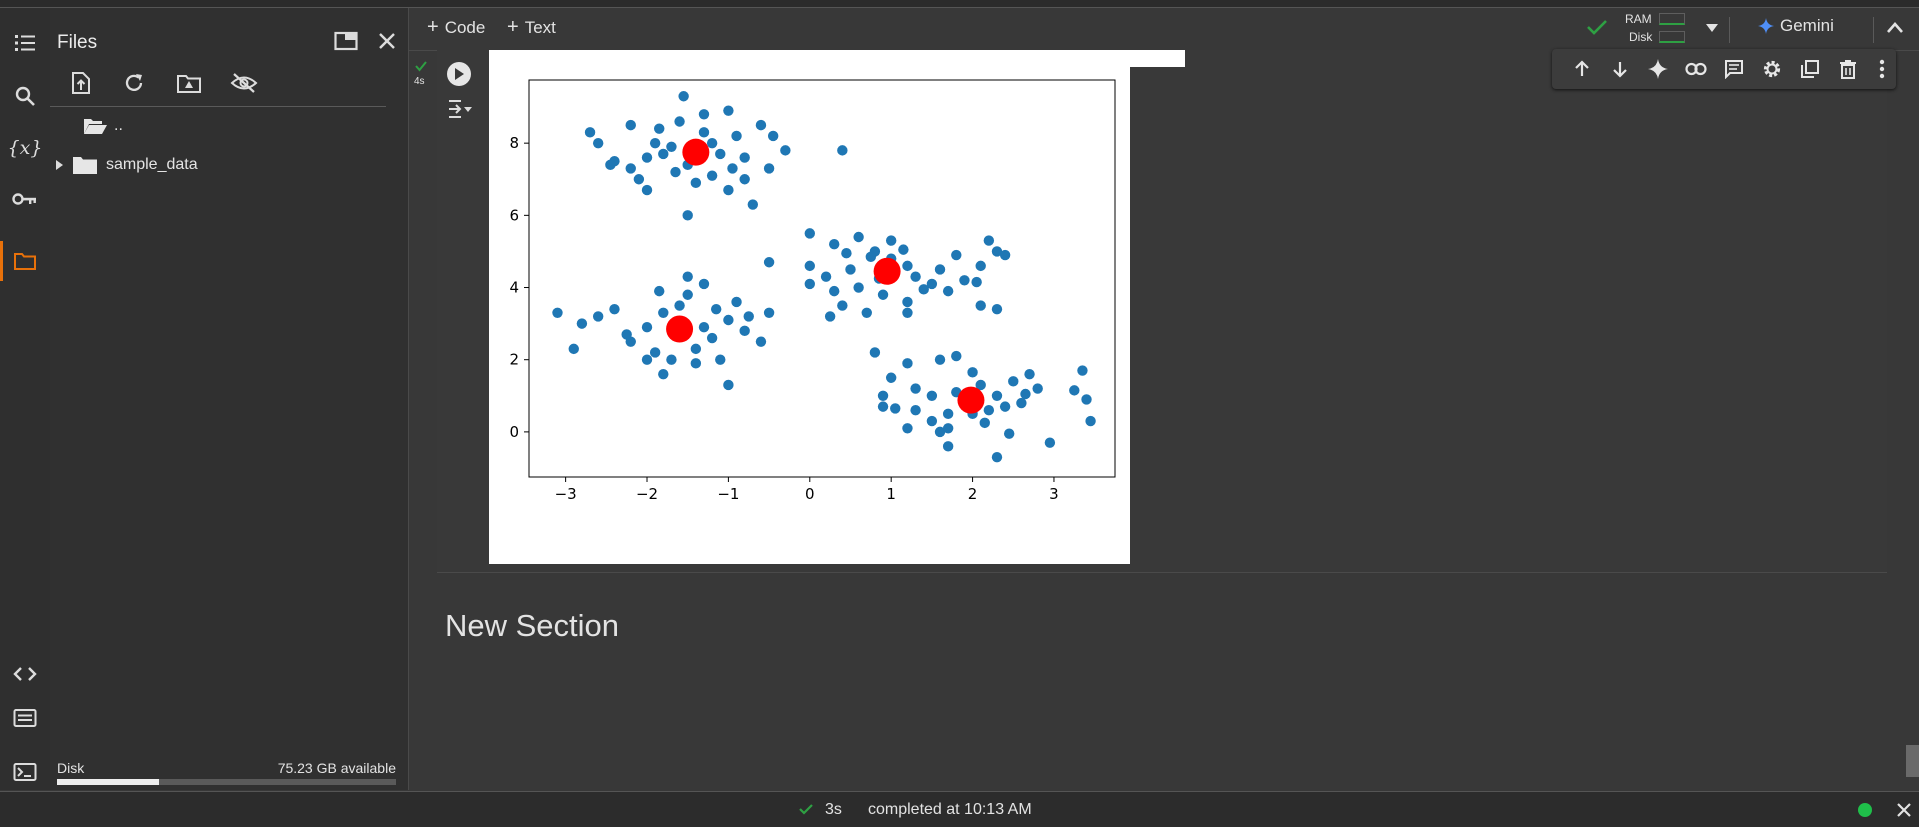 This screenshot has height=827, width=1919. I want to click on code-snippets-icon, so click(25, 674).